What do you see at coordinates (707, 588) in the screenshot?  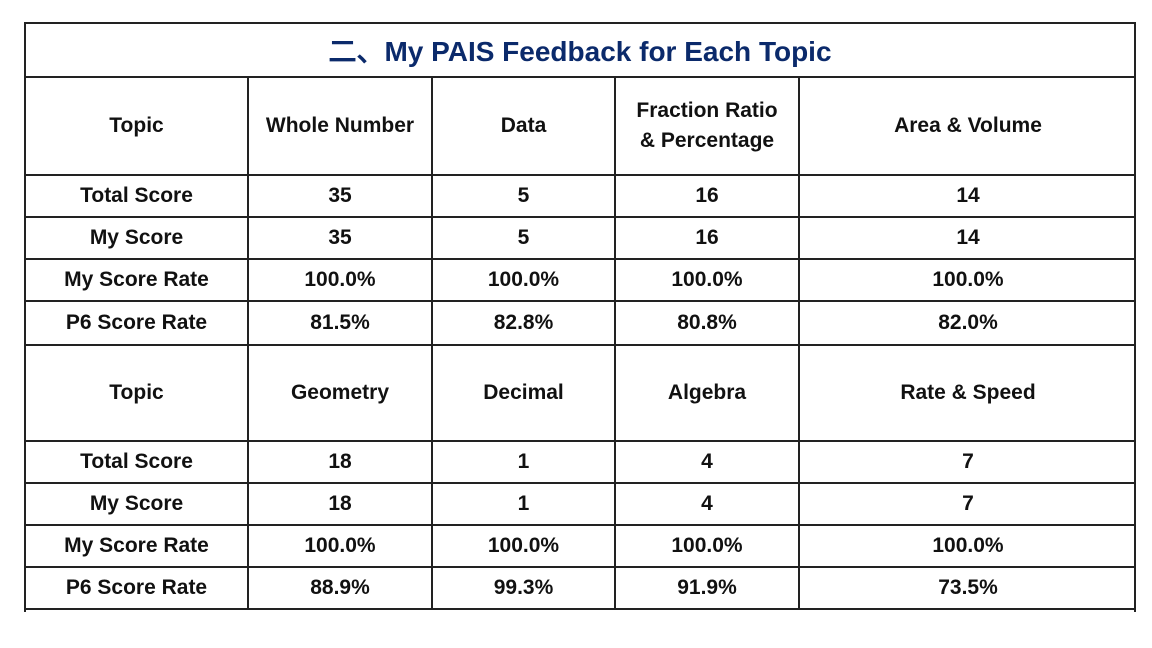 I see `p6-score-rate-value: 91.9%` at bounding box center [707, 588].